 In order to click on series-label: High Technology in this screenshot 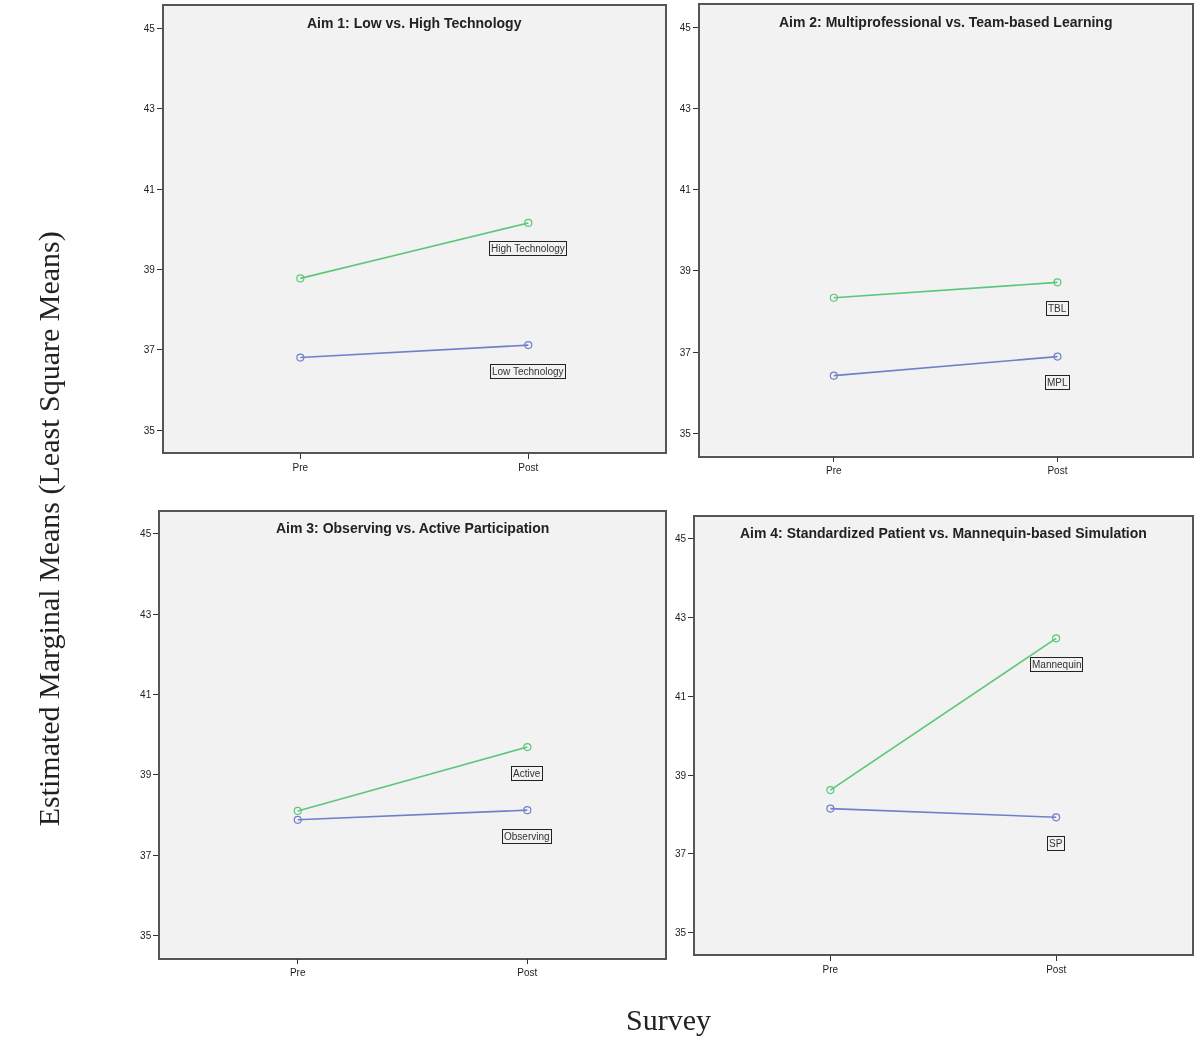, I will do `click(528, 248)`.